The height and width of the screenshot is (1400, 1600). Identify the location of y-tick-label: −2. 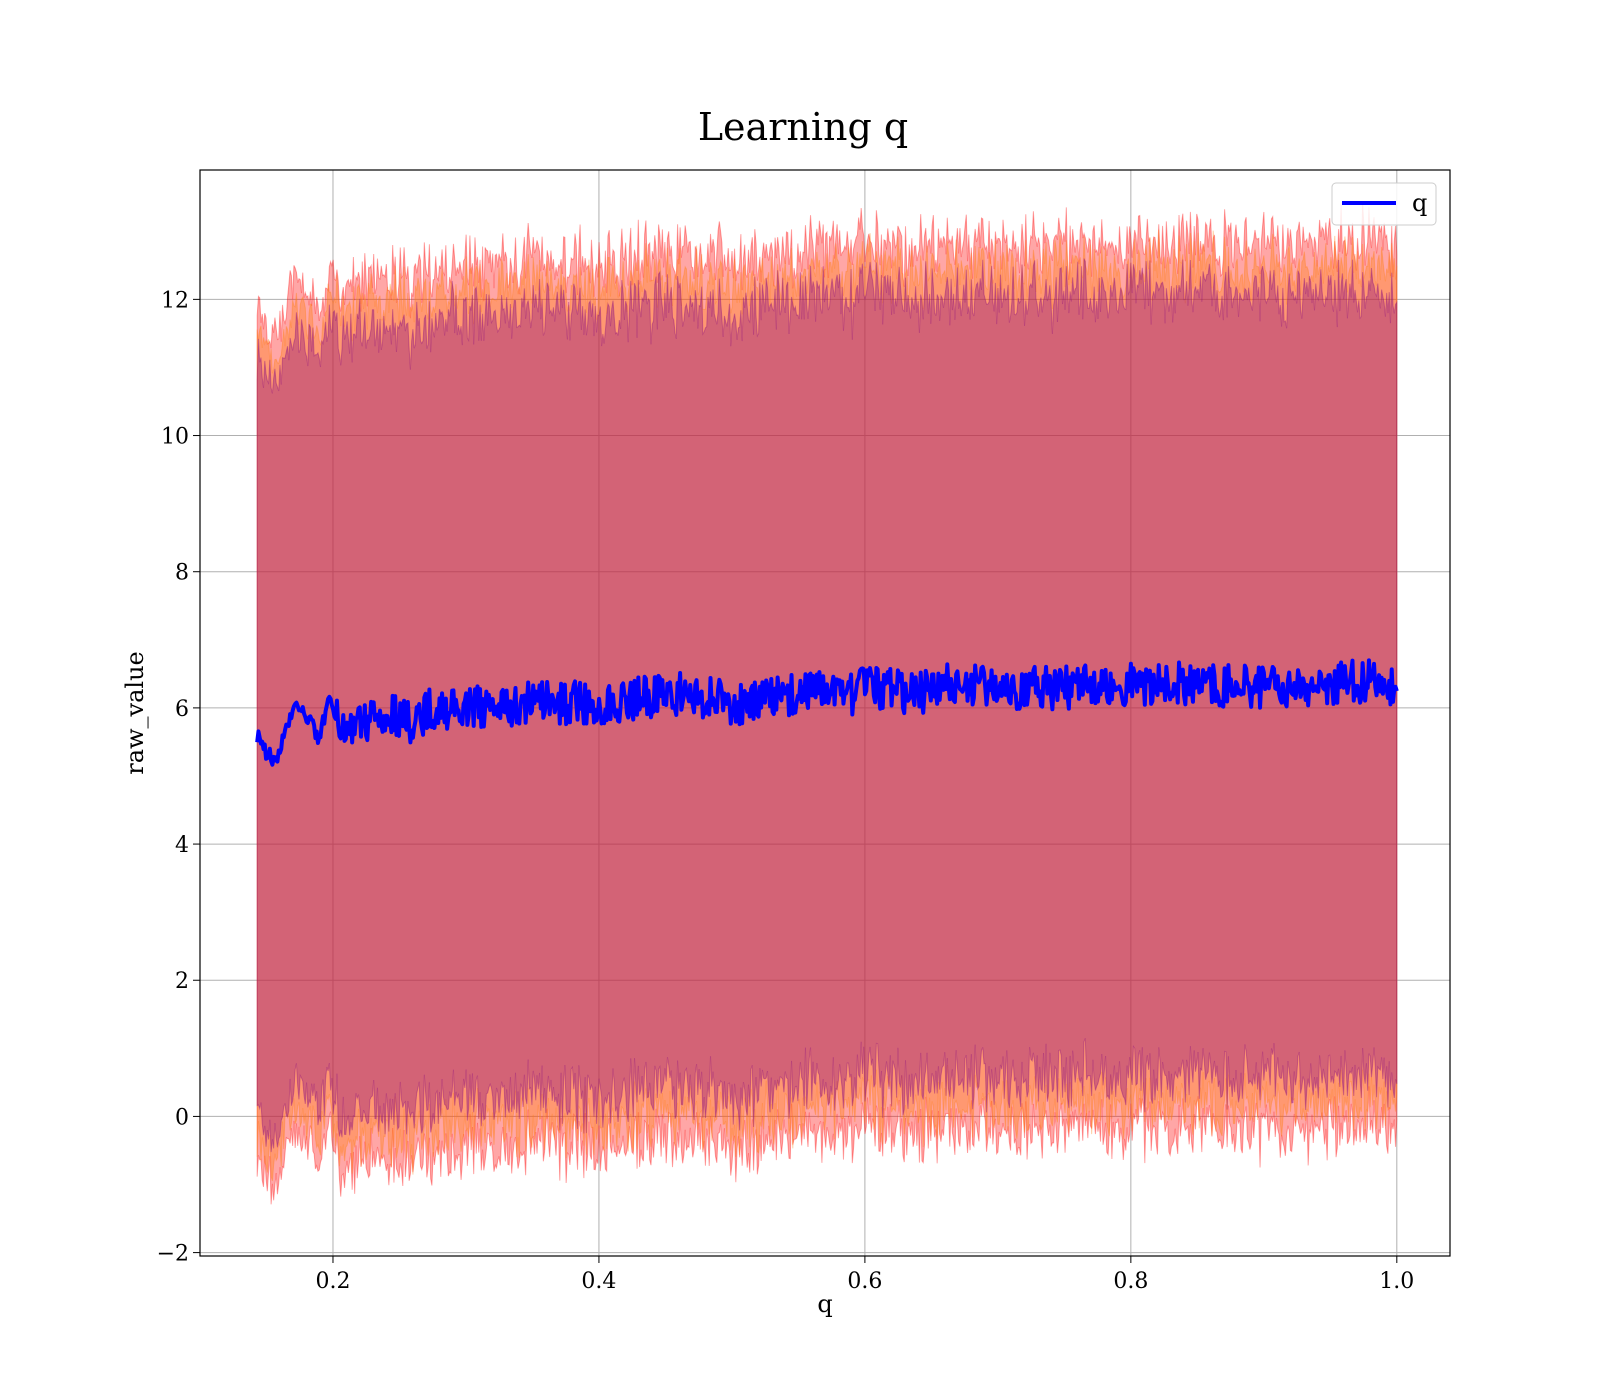
(173, 1254).